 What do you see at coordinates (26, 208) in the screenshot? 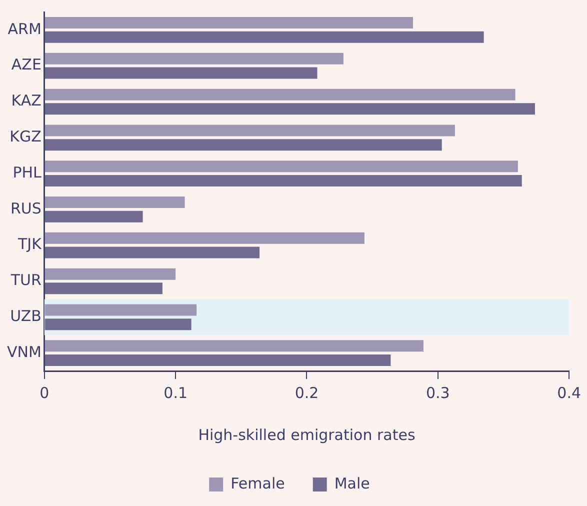
I see `y-tick-label: RUS` at bounding box center [26, 208].